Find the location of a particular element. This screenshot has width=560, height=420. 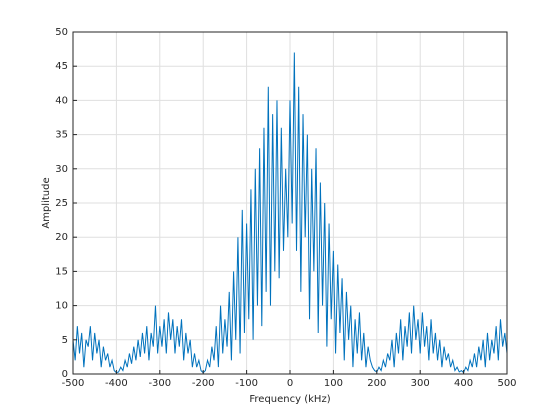

x-tick-label: 0 is located at coordinates (290, 383).